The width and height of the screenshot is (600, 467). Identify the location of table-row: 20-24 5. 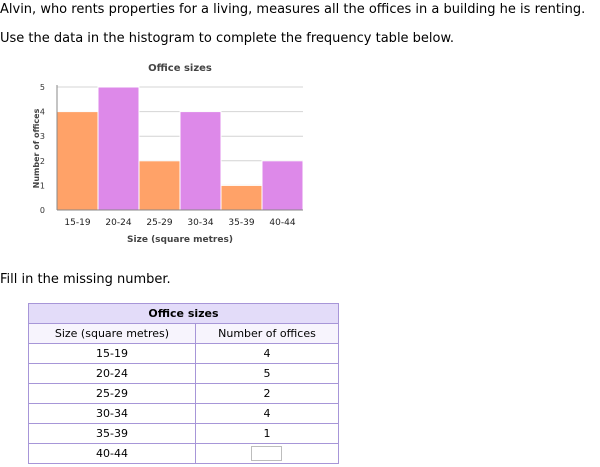
(184, 373).